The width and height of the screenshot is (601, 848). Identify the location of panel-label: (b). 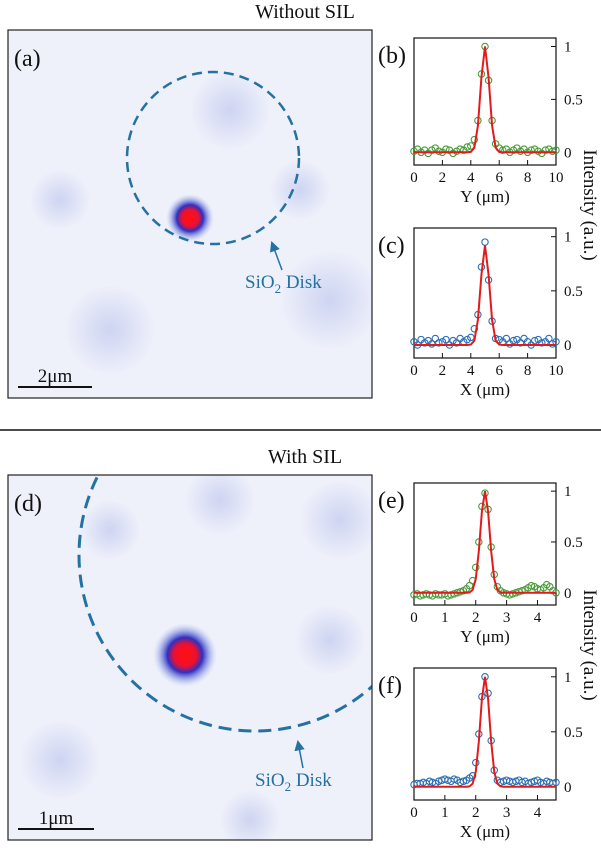
(392, 56).